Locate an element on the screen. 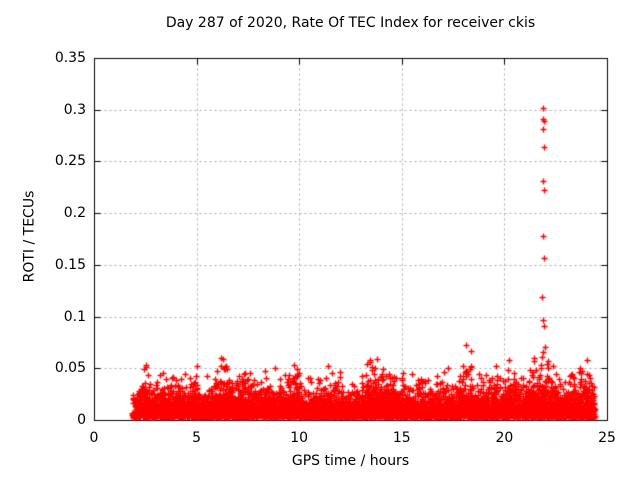 This screenshot has width=640, height=480. x-axis-label: GPS time / hours is located at coordinates (350, 461).